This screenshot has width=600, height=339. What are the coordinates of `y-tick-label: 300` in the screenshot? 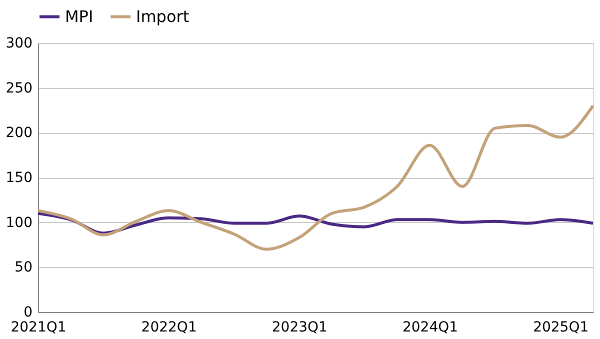 It's located at (19, 44).